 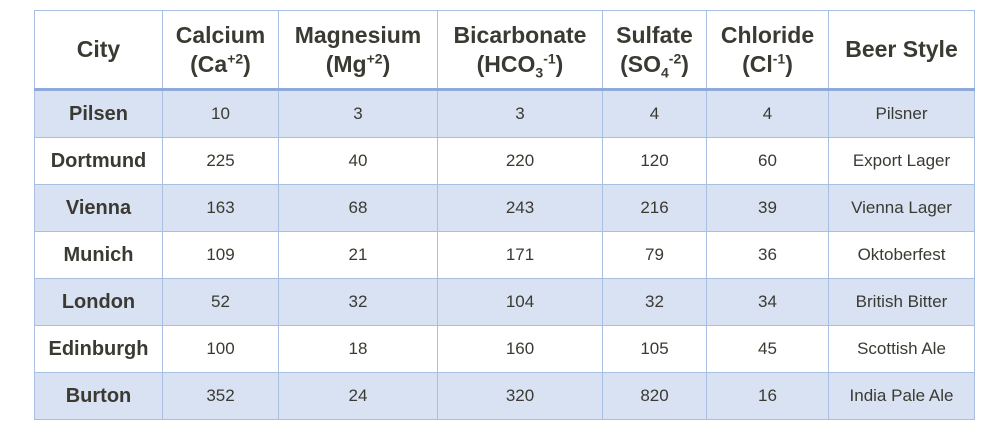 I want to click on table-row: Dortmund 225 40 220 120 60 Export Lager, so click(x=504, y=161).